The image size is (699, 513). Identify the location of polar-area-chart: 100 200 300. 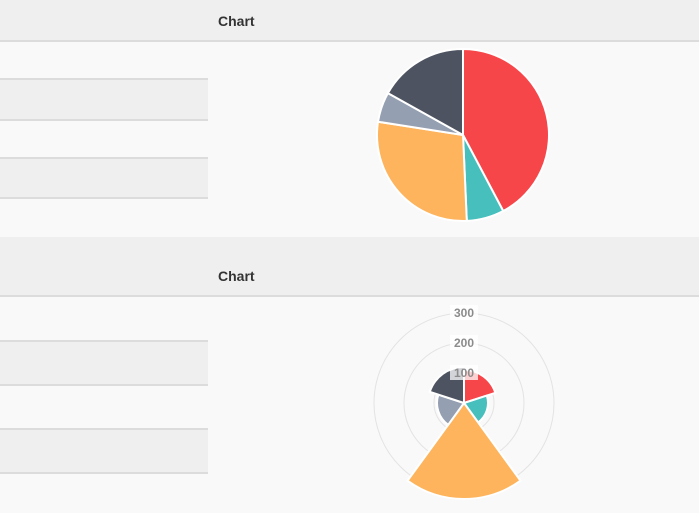
(464, 402).